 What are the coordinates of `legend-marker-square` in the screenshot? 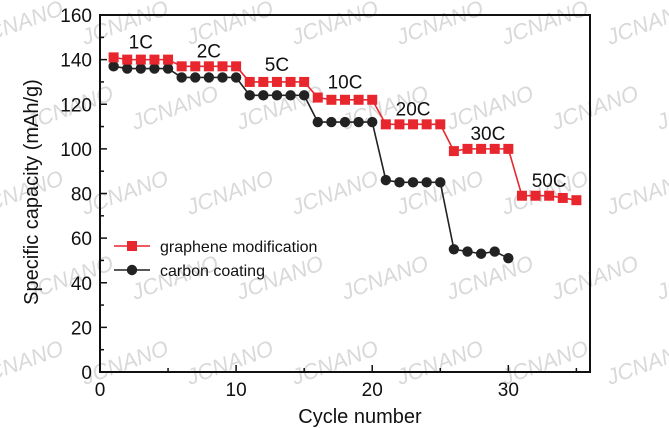 It's located at (132, 246).